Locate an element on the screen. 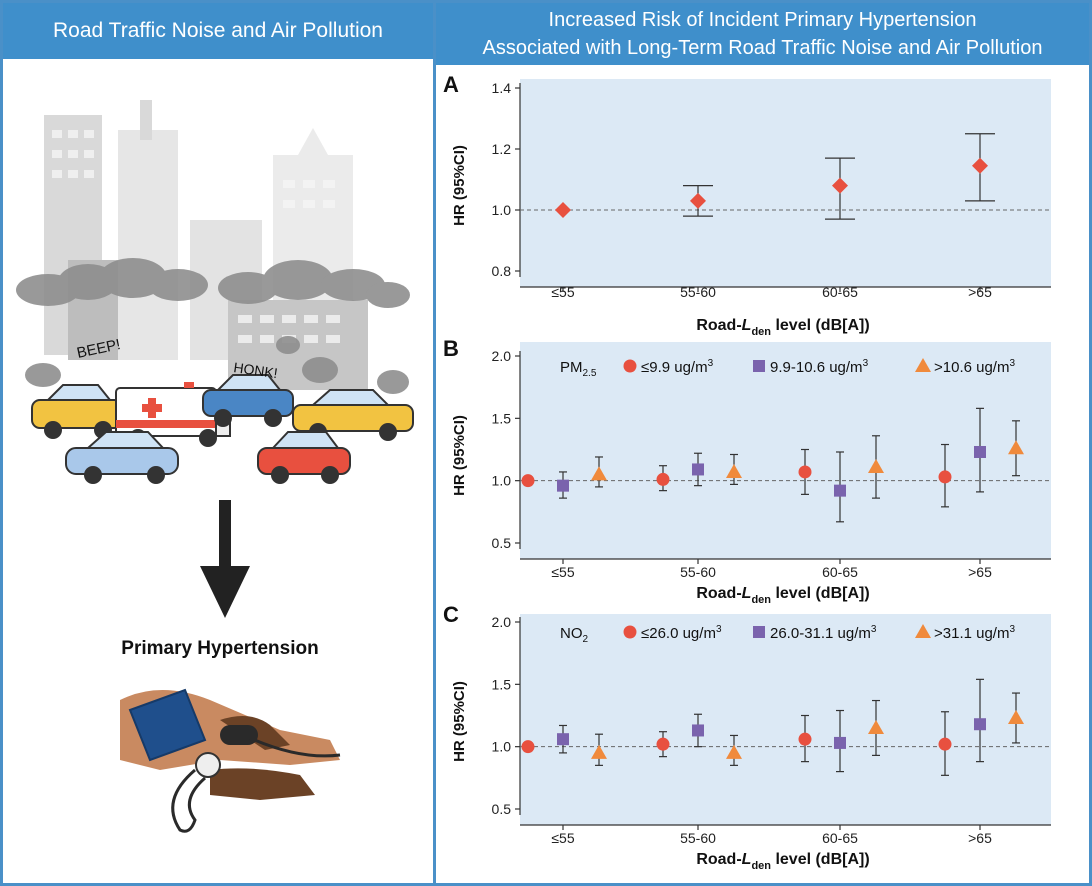 This screenshot has height=886, width=1092. panel-letter-b: B is located at coordinates (451, 348).